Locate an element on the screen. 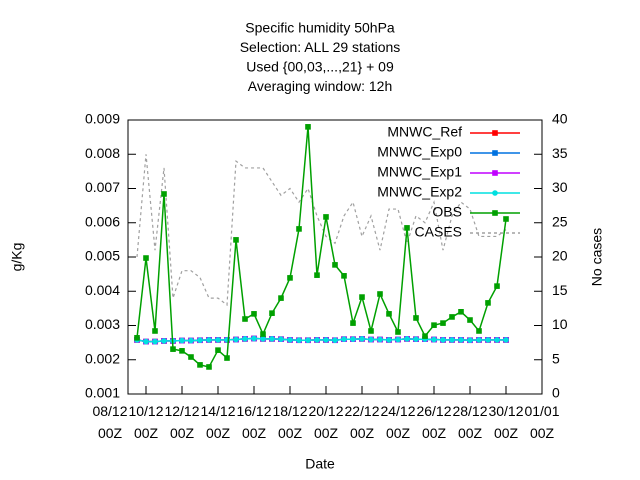 The width and height of the screenshot is (640, 480). x-tick-label: 20/12 00Z is located at coordinates (325, 422).